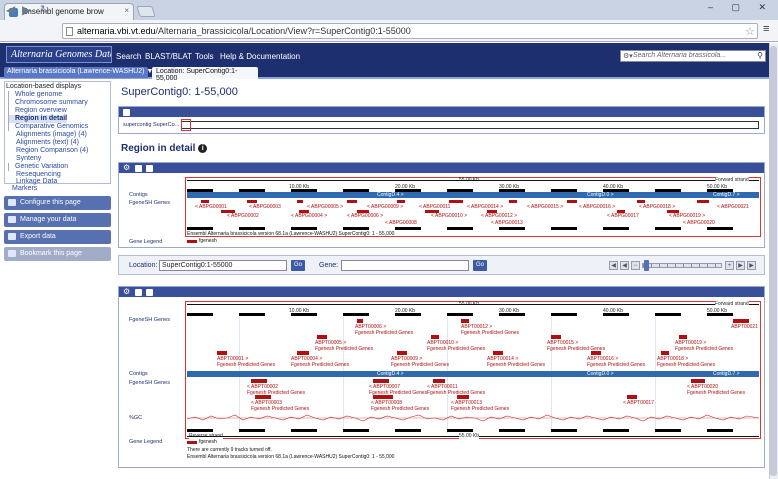  What do you see at coordinates (298, 265) in the screenshot?
I see `location-go-button: Go` at bounding box center [298, 265].